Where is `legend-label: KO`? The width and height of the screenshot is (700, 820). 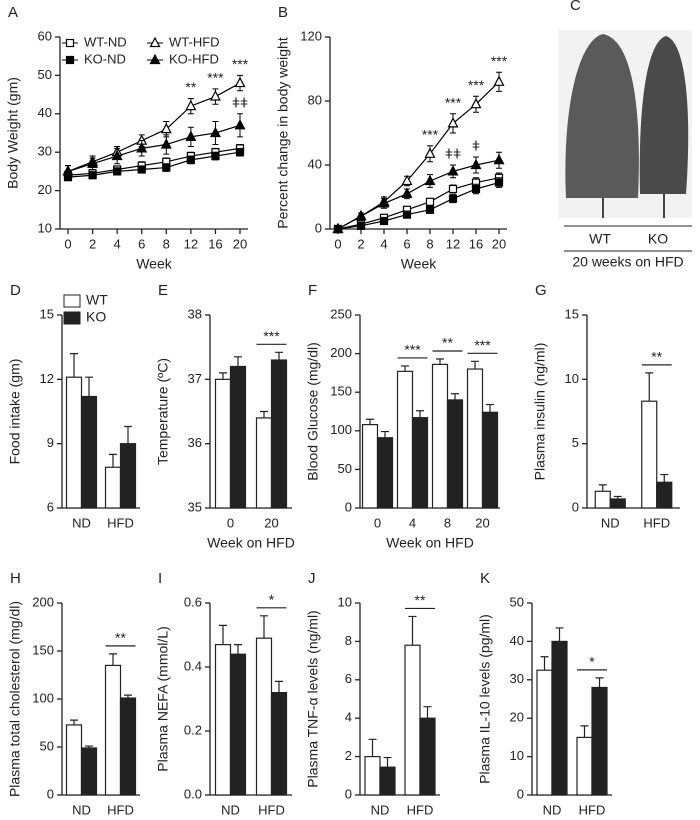
legend-label: KO is located at coordinates (96, 317).